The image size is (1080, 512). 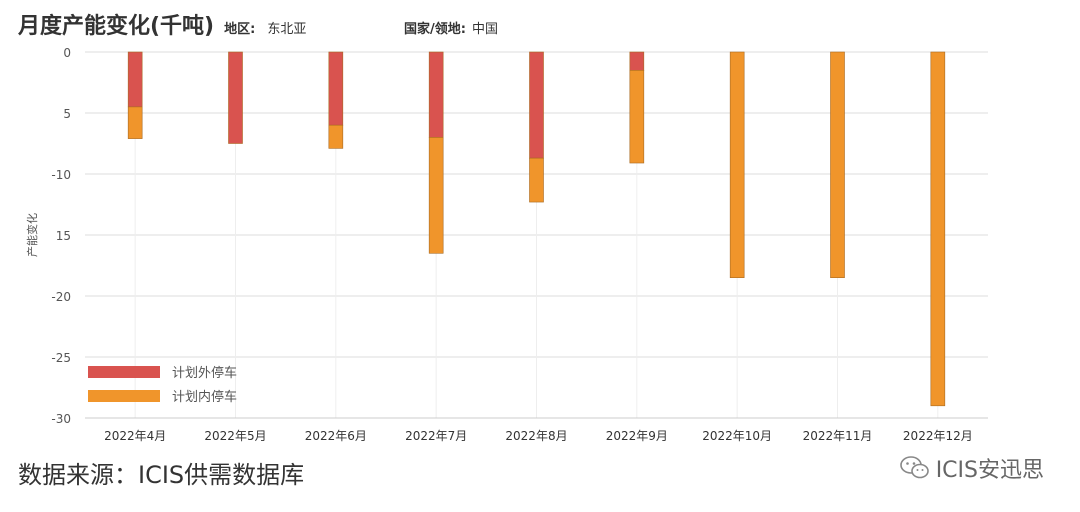 I want to click on y-tick-label: 15, so click(x=63, y=236).